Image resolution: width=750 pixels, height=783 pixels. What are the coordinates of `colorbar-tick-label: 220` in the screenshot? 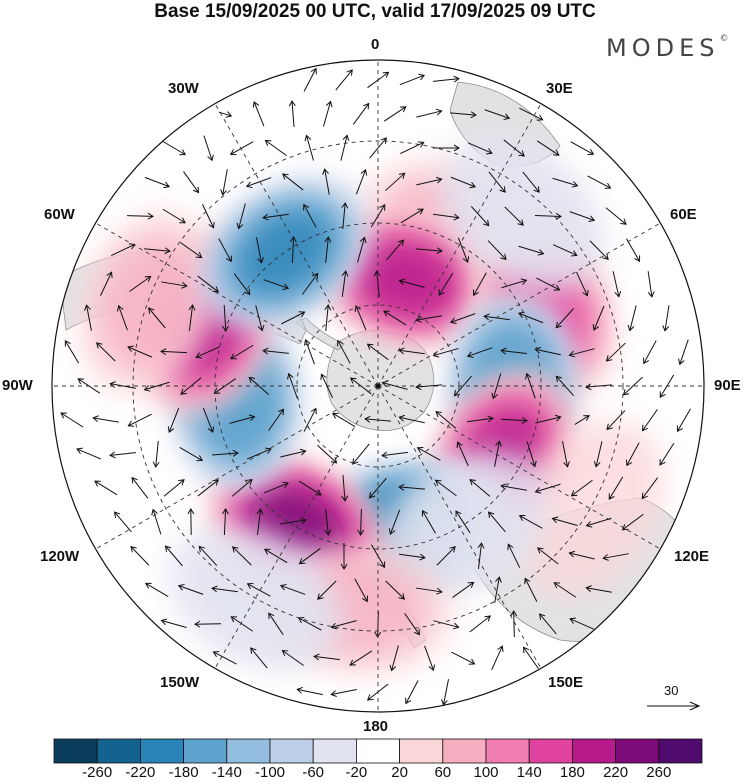 It's located at (616, 772).